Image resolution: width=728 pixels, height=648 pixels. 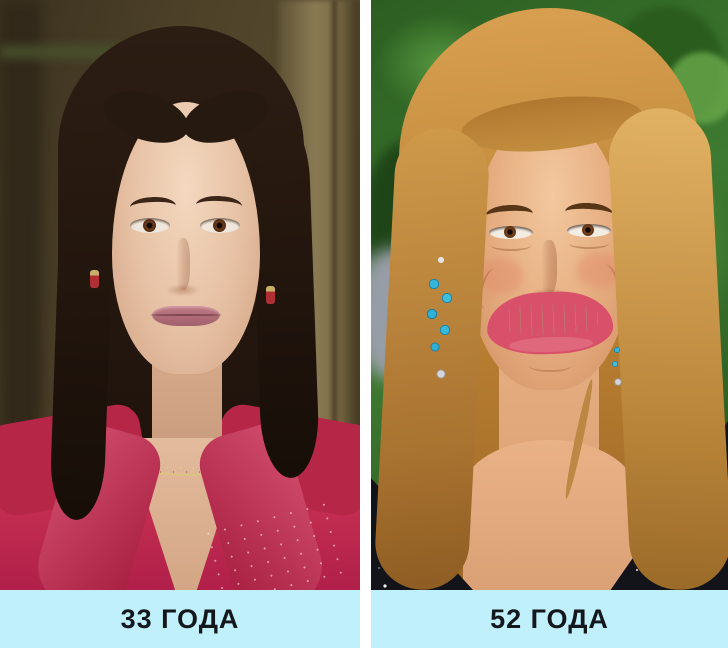 What do you see at coordinates (440, 318) in the screenshot?
I see `turquoise-chandelier-earring` at bounding box center [440, 318].